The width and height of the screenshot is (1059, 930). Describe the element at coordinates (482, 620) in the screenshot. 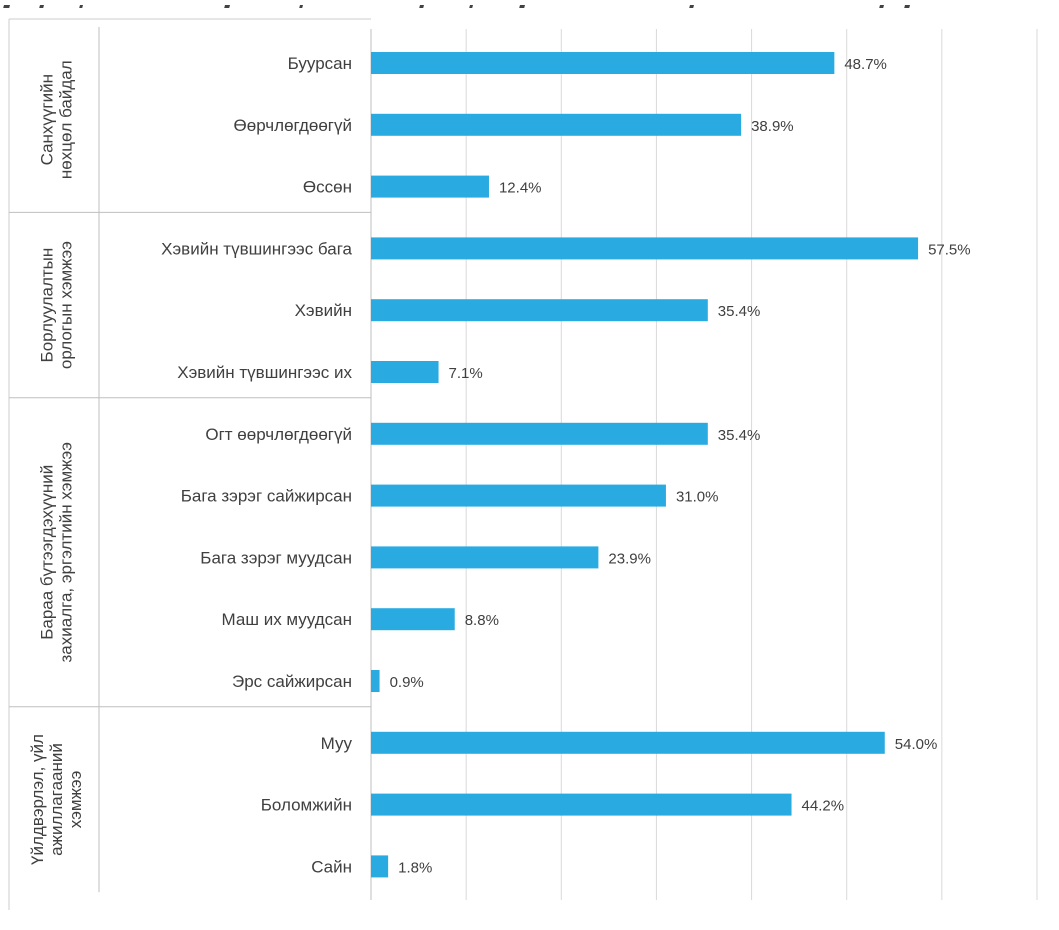

I see `value-label: 8.8%` at that location.